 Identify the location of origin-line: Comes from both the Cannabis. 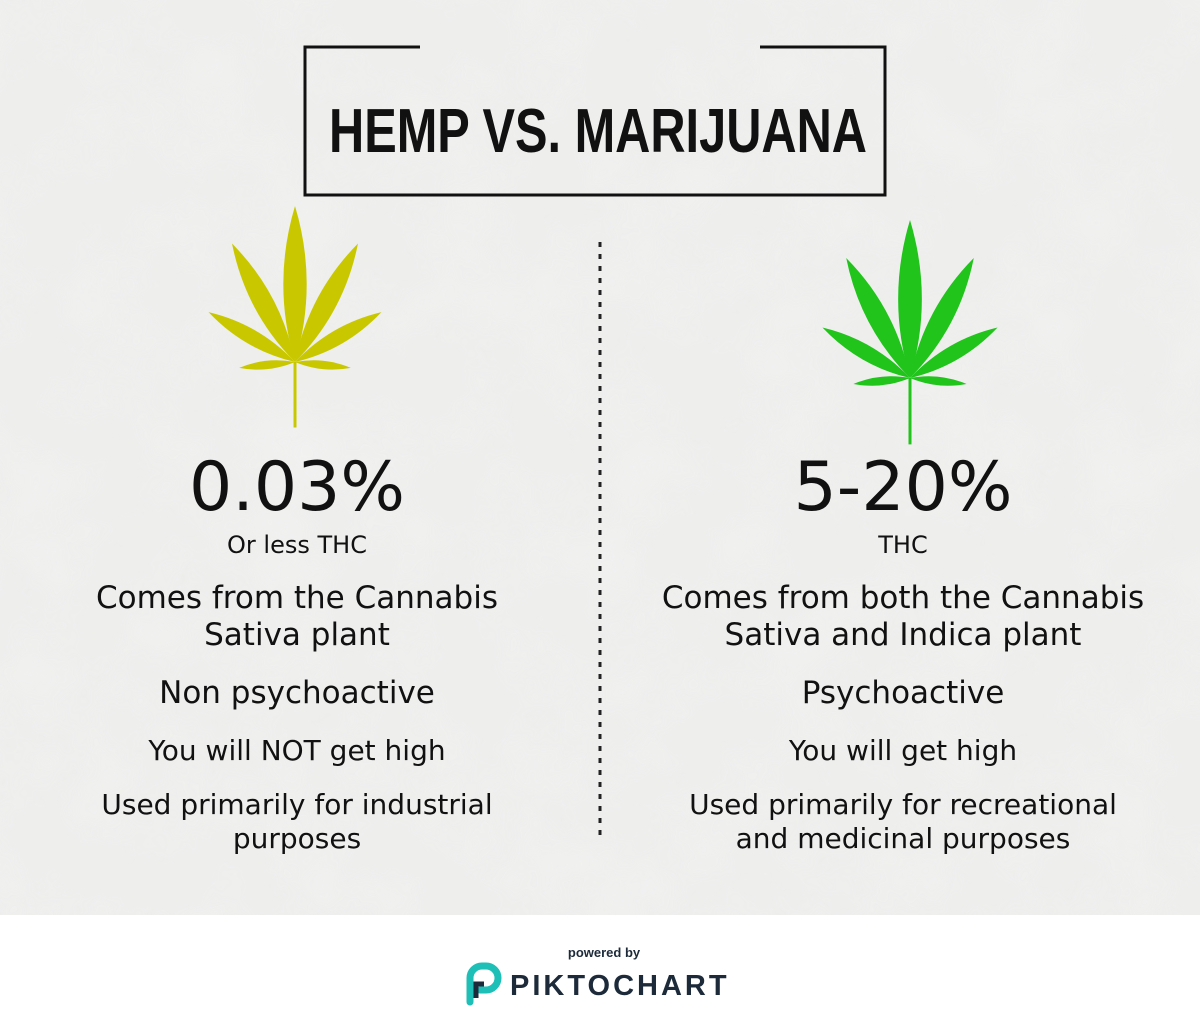
(903, 598).